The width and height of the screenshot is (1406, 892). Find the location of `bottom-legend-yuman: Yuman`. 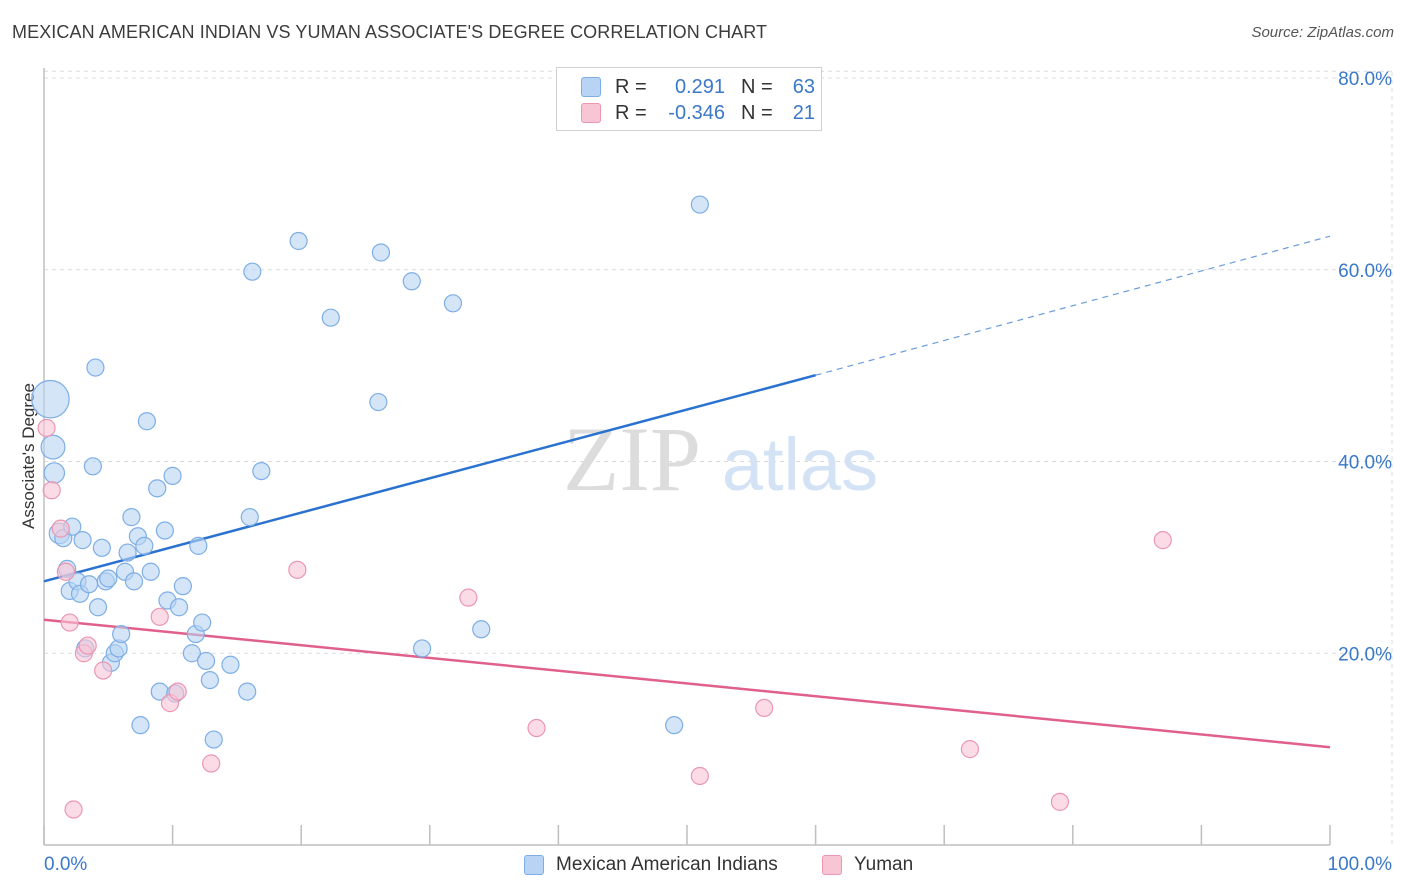

bottom-legend-yuman: Yuman is located at coordinates (867, 865).